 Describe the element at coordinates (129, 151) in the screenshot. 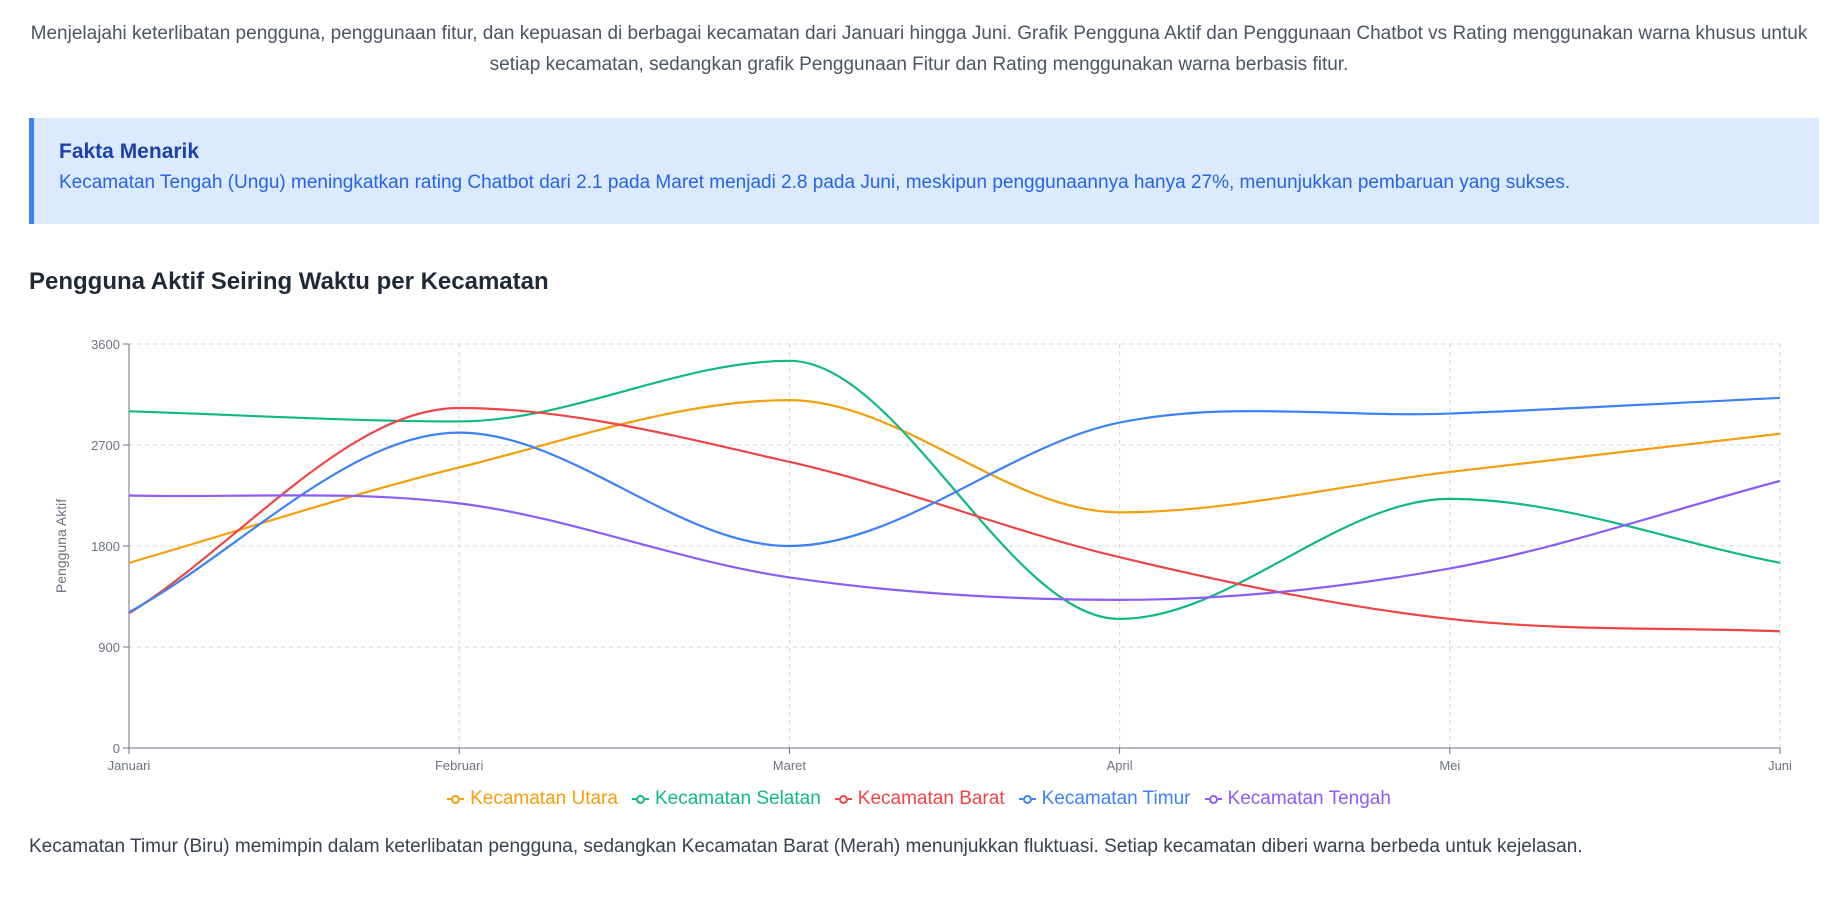

I see `fact-title: Fakta Menarik` at that location.